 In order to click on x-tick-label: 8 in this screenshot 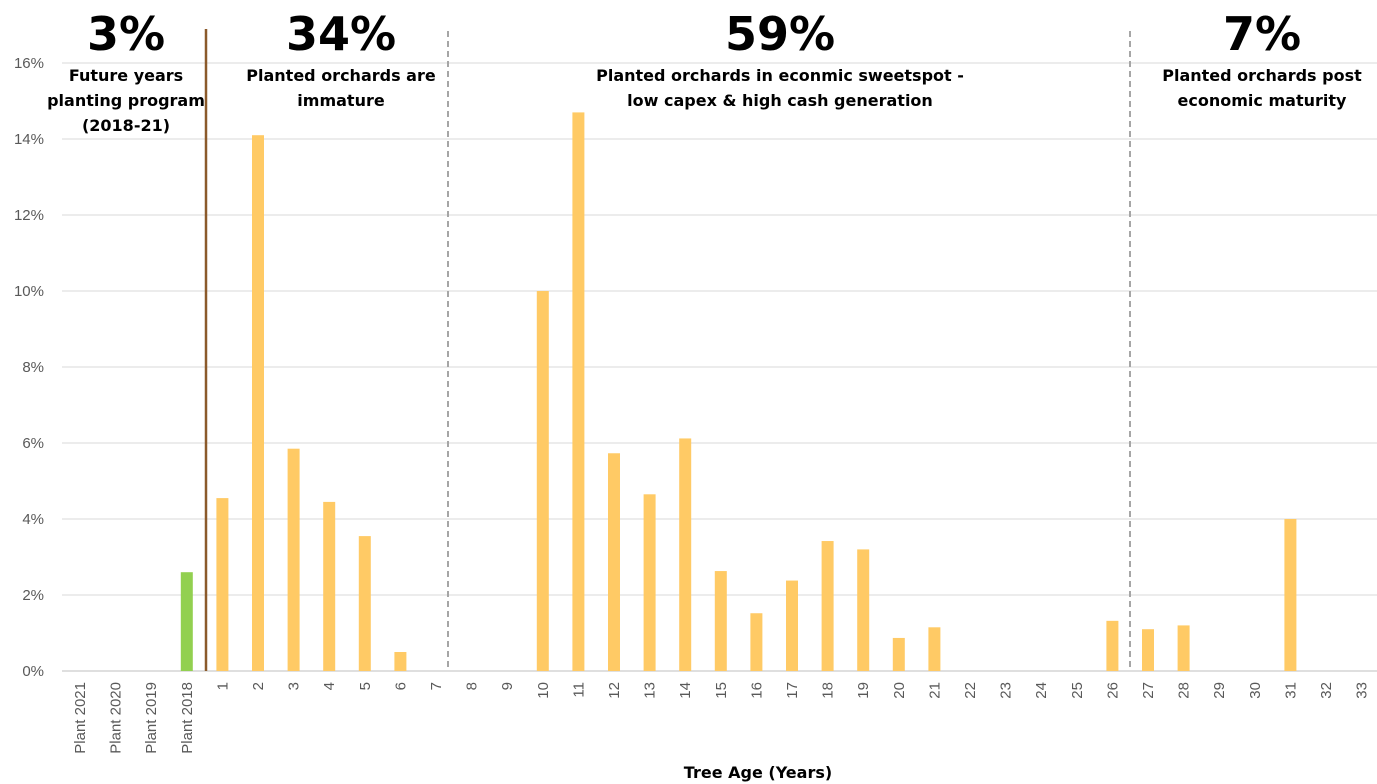, I will do `click(472, 686)`.